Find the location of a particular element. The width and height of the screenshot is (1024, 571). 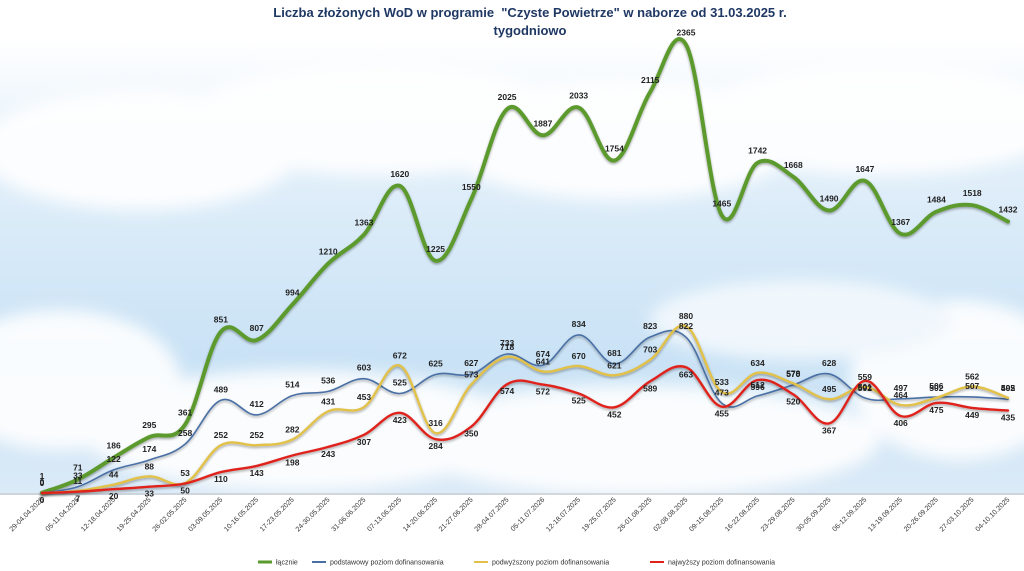

data-label-lacznie: 1550 is located at coordinates (471, 187).